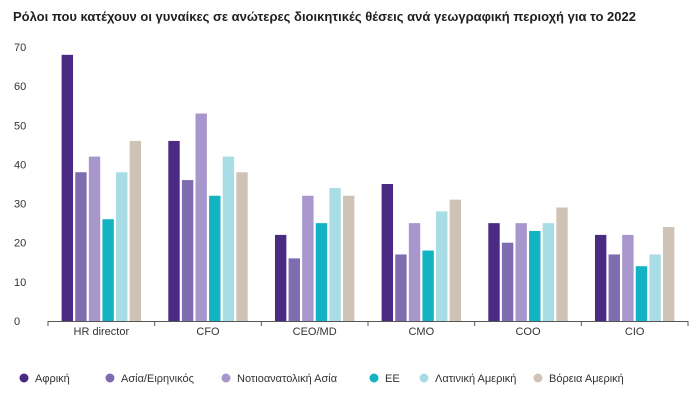 This screenshot has width=698, height=410. I want to click on y-tick-label: 0, so click(17, 322).